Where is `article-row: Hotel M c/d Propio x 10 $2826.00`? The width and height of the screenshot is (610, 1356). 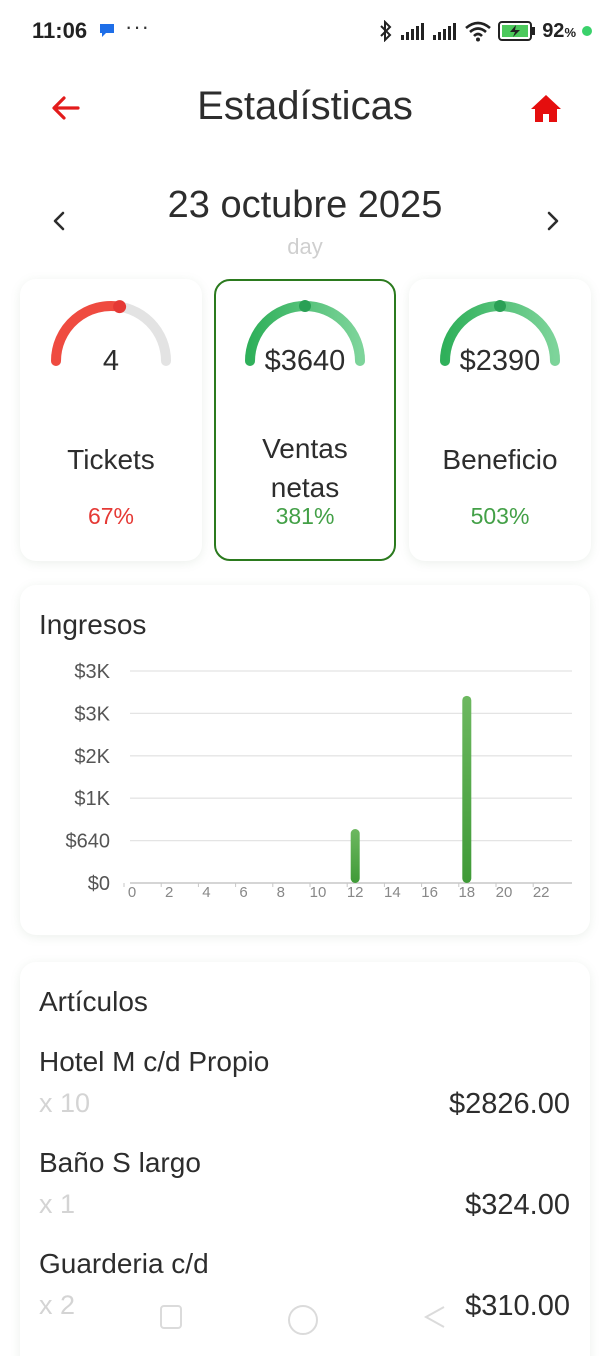
article-row: Hotel M c/d Propio x 10 $2826.00 is located at coordinates (304, 1091).